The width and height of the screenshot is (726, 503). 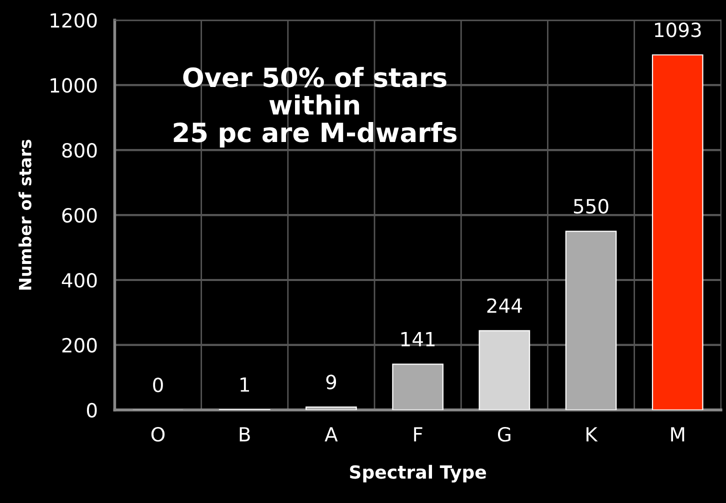 What do you see at coordinates (158, 385) in the screenshot?
I see `data-label: 0` at bounding box center [158, 385].